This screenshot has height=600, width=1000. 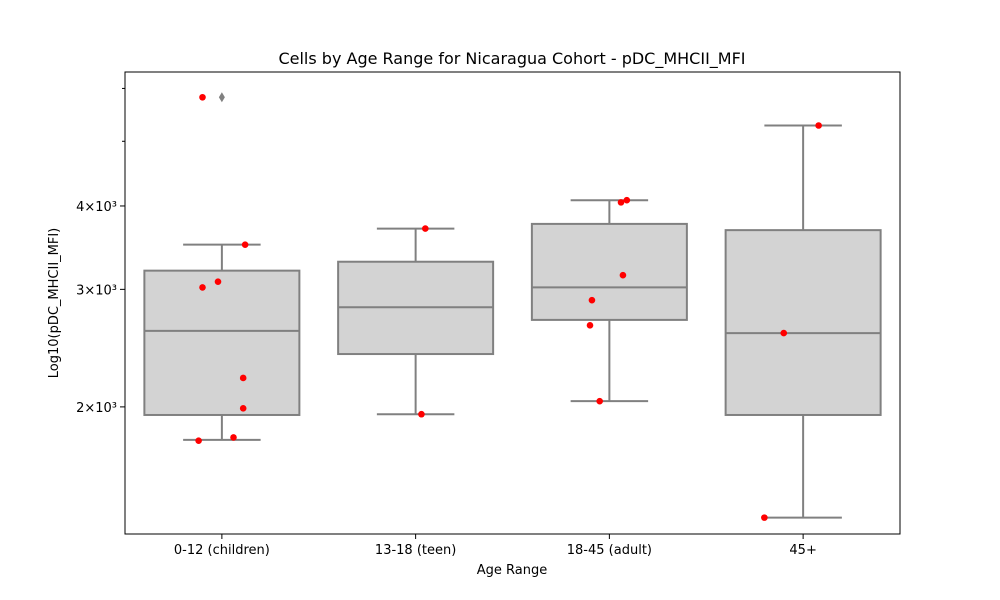 I want to click on x-axis-label: Age Range, so click(x=512, y=570).